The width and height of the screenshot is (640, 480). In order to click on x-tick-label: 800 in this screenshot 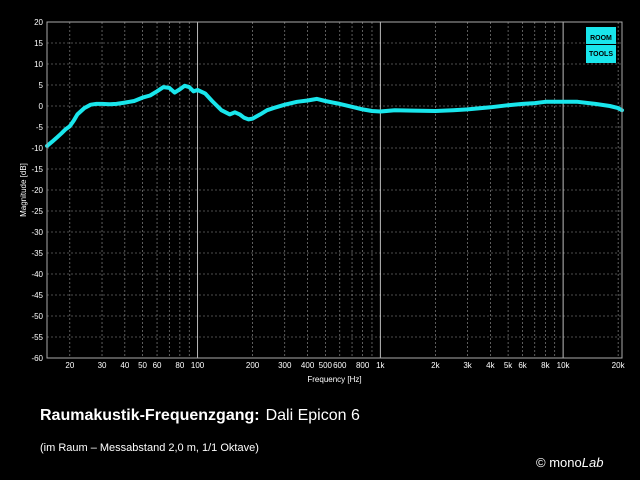, I will do `click(363, 365)`.